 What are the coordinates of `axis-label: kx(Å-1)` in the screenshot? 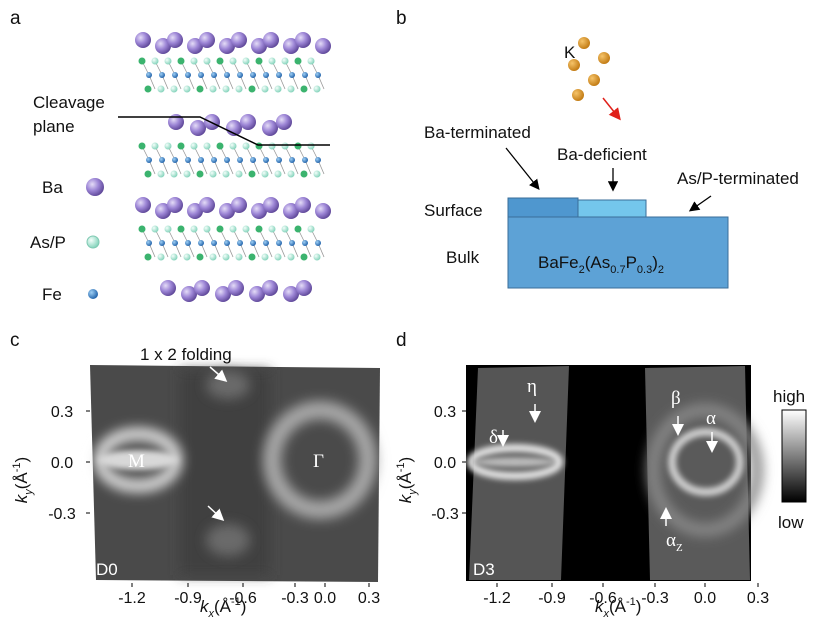 It's located at (223, 607).